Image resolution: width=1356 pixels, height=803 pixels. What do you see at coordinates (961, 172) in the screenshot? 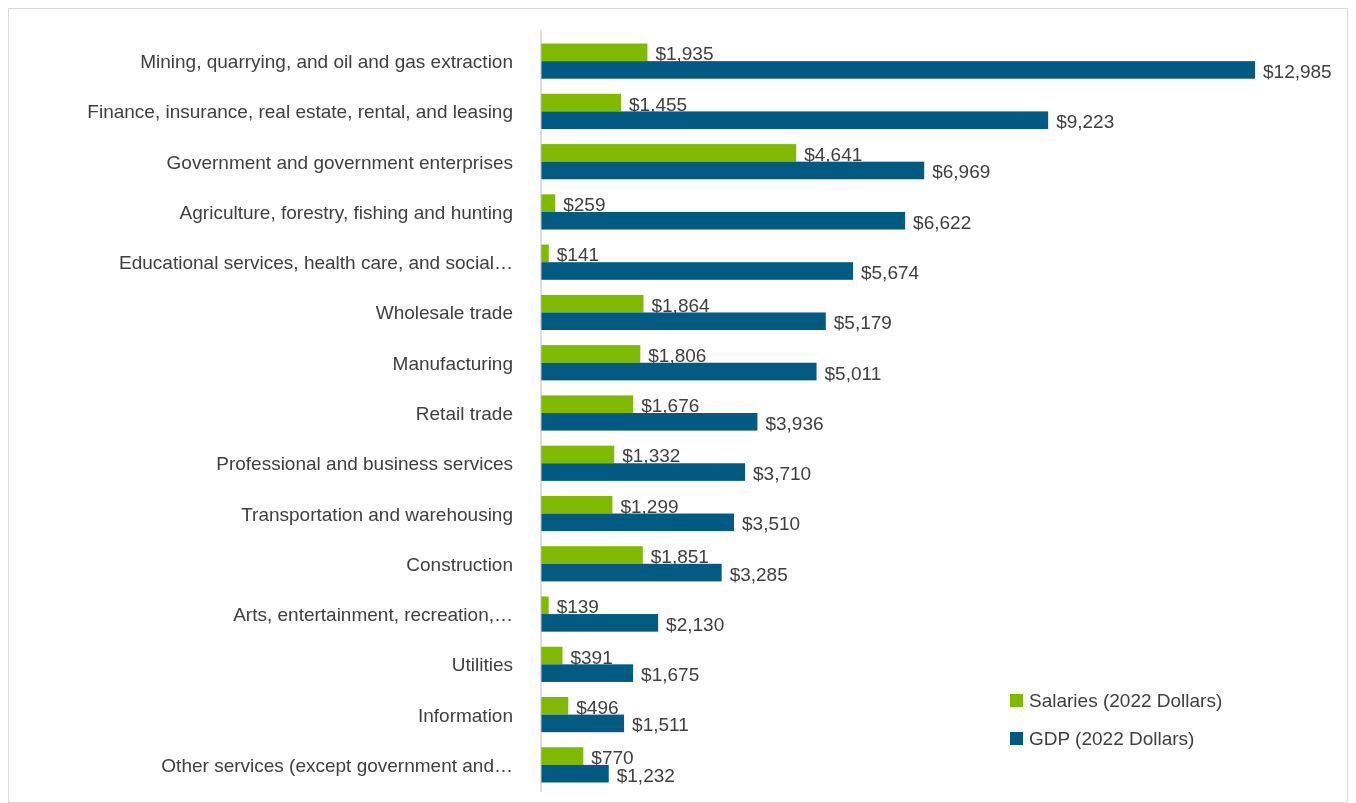
I see `data-label: $6,969` at bounding box center [961, 172].